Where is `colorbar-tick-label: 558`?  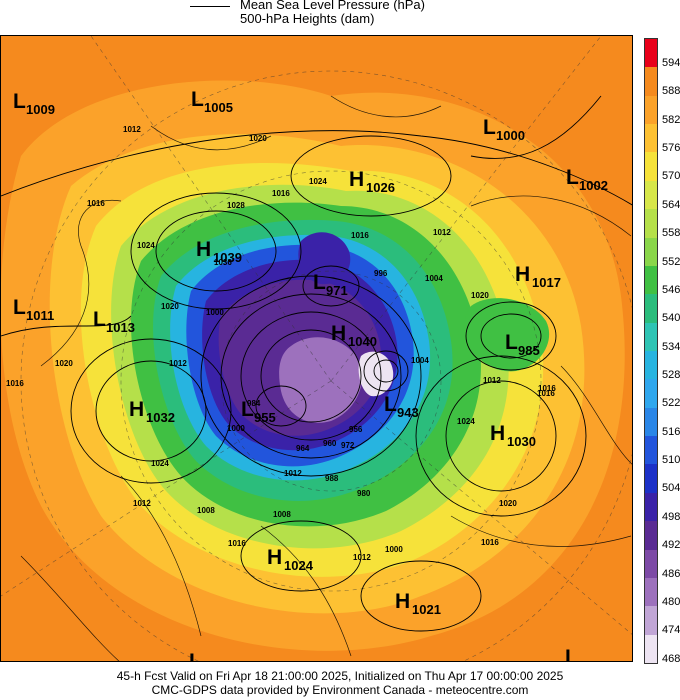 colorbar-tick-label: 558 is located at coordinates (671, 233).